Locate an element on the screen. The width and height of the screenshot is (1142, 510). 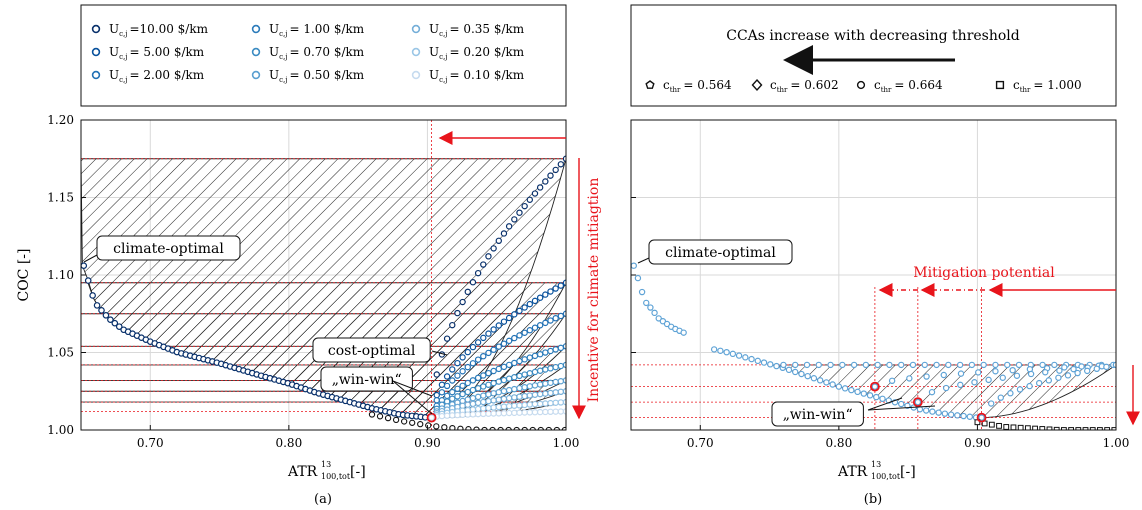
legend-b-title: CCAs increase with decreasing threshold is located at coordinates (873, 36).